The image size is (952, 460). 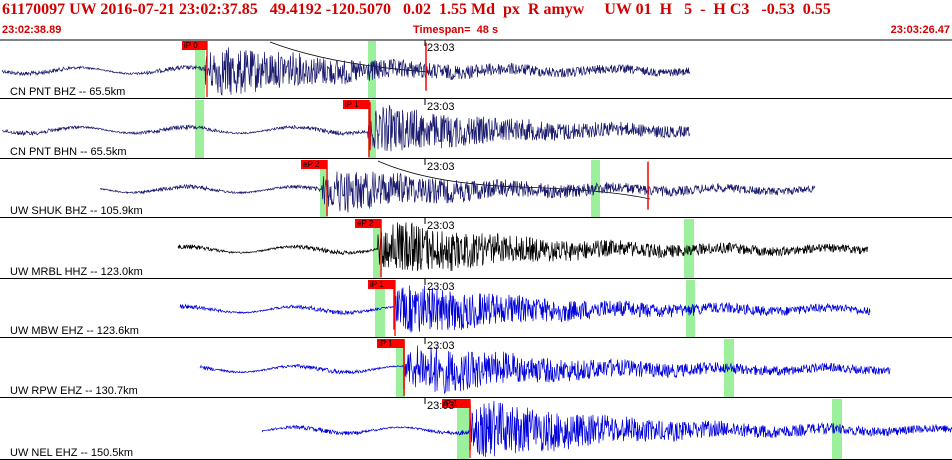 I want to click on trace-panel: iP 1 23:03 UW RPW EHZ -- 130.7km, so click(x=476, y=368).